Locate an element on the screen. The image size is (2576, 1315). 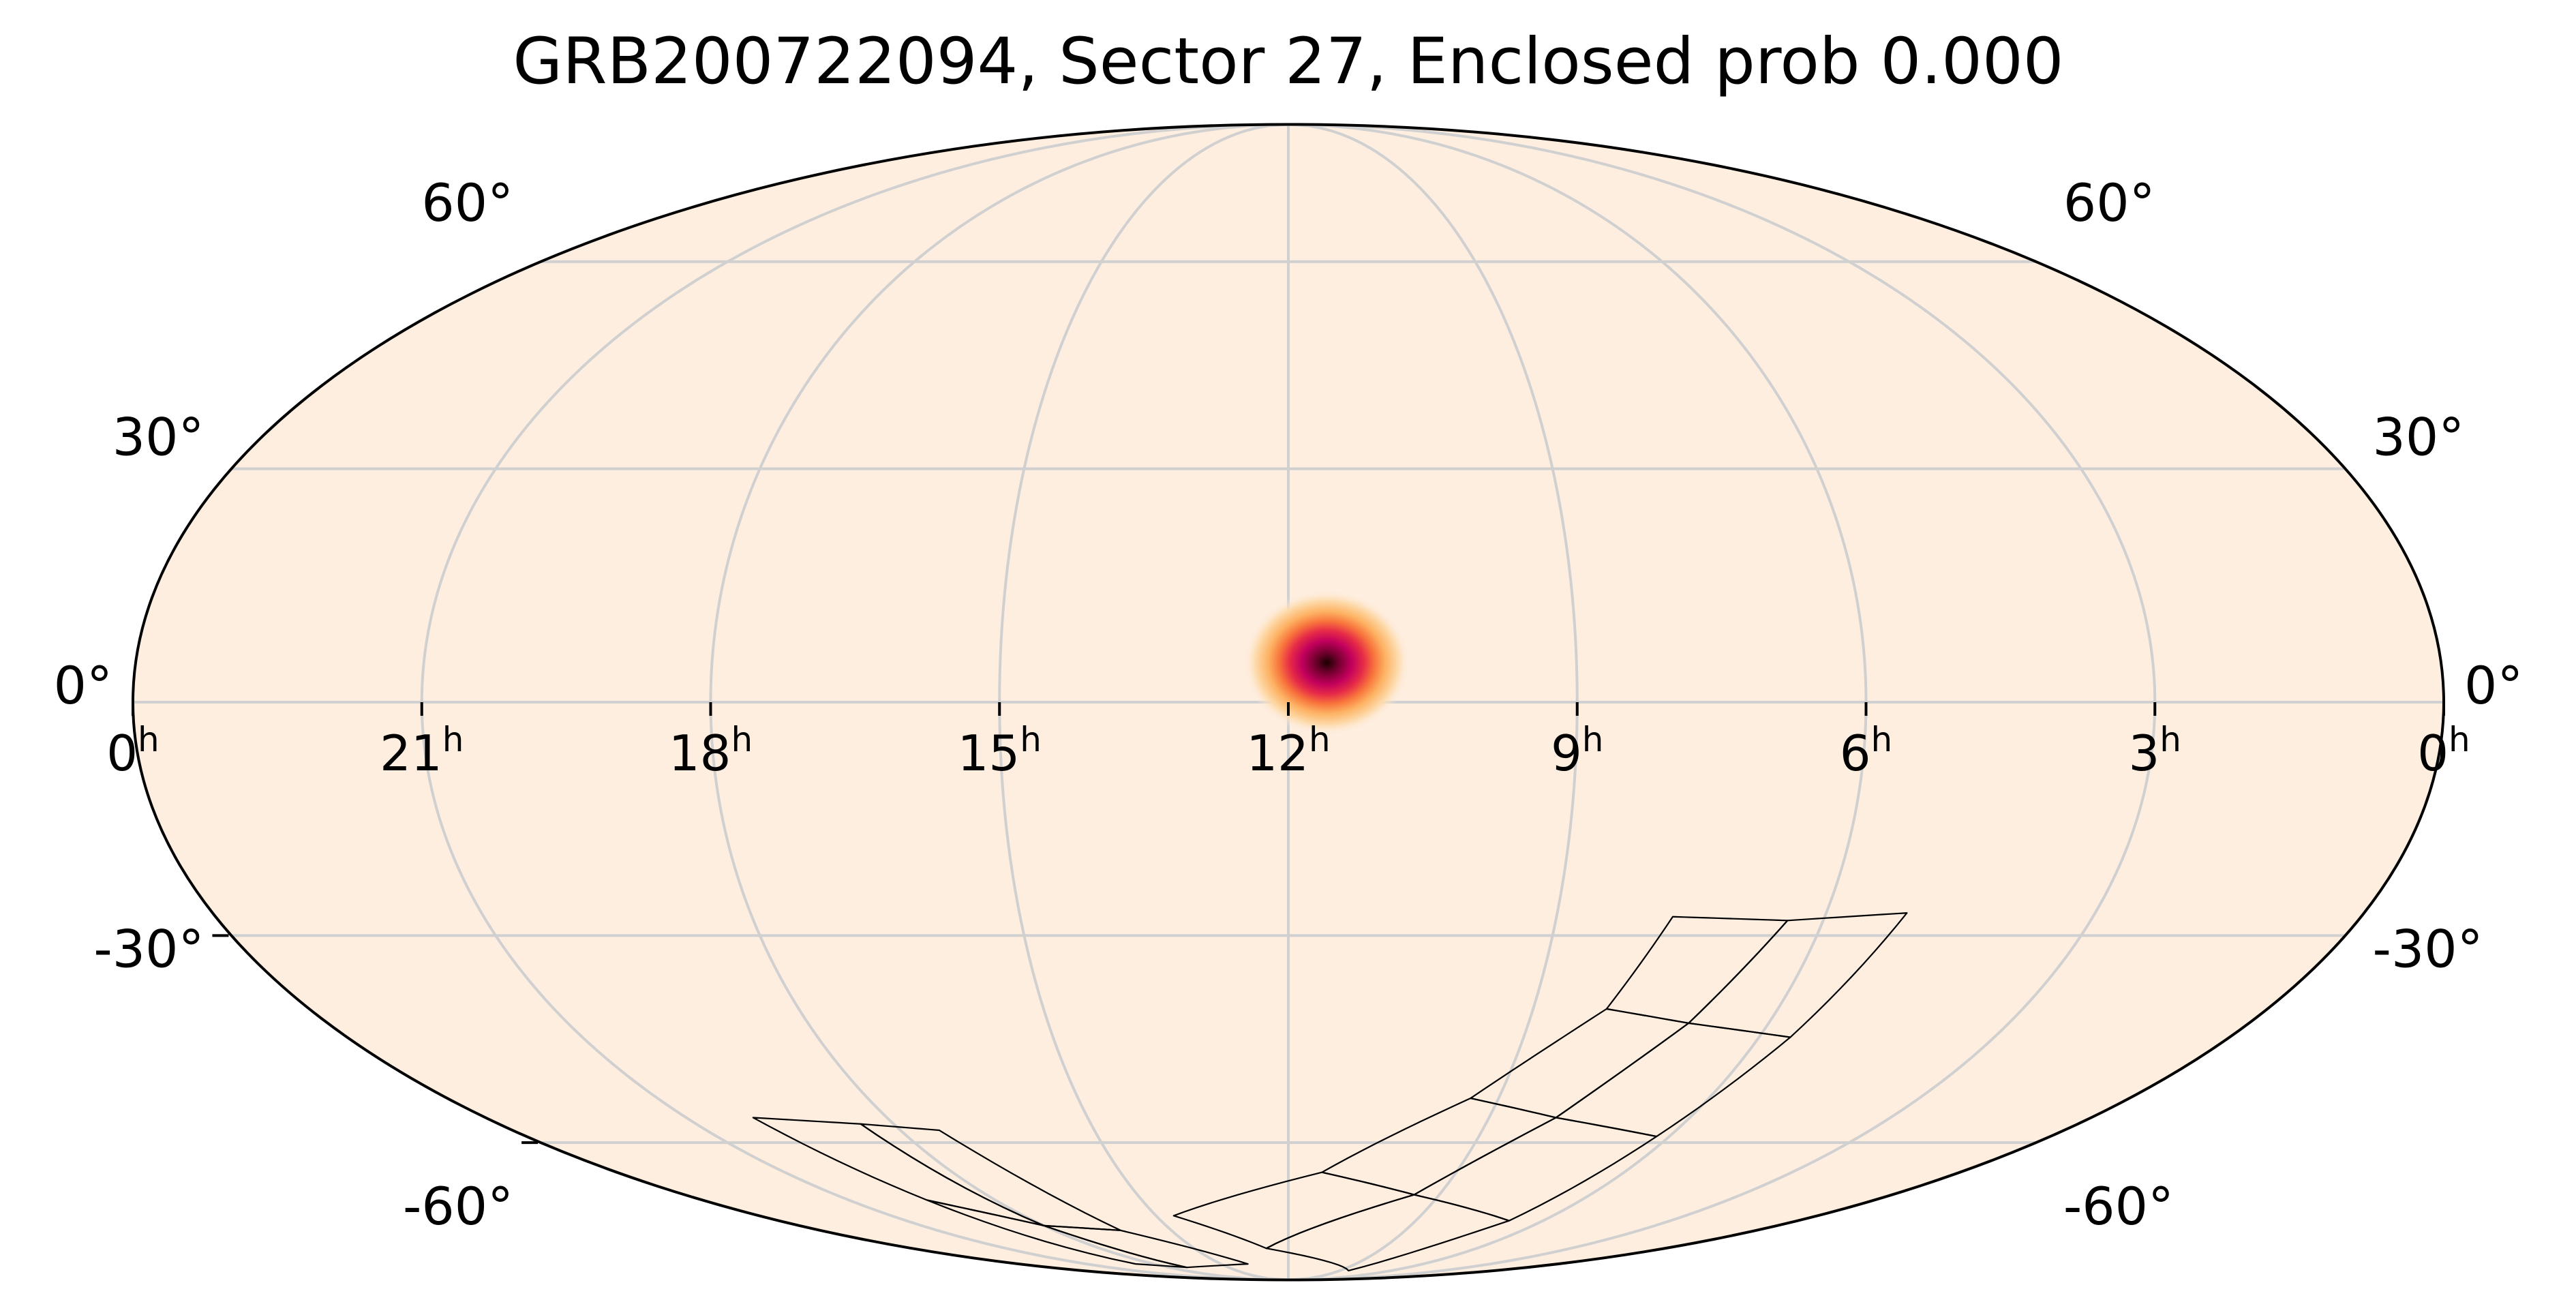
footprint-cam_c is located at coordinates (1000, 1193).